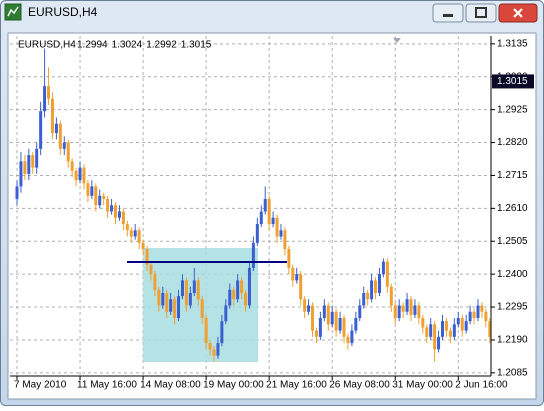 This screenshot has height=411, width=544. Describe the element at coordinates (512, 43) in the screenshot. I see `y-tick-label: 1.3135` at that location.